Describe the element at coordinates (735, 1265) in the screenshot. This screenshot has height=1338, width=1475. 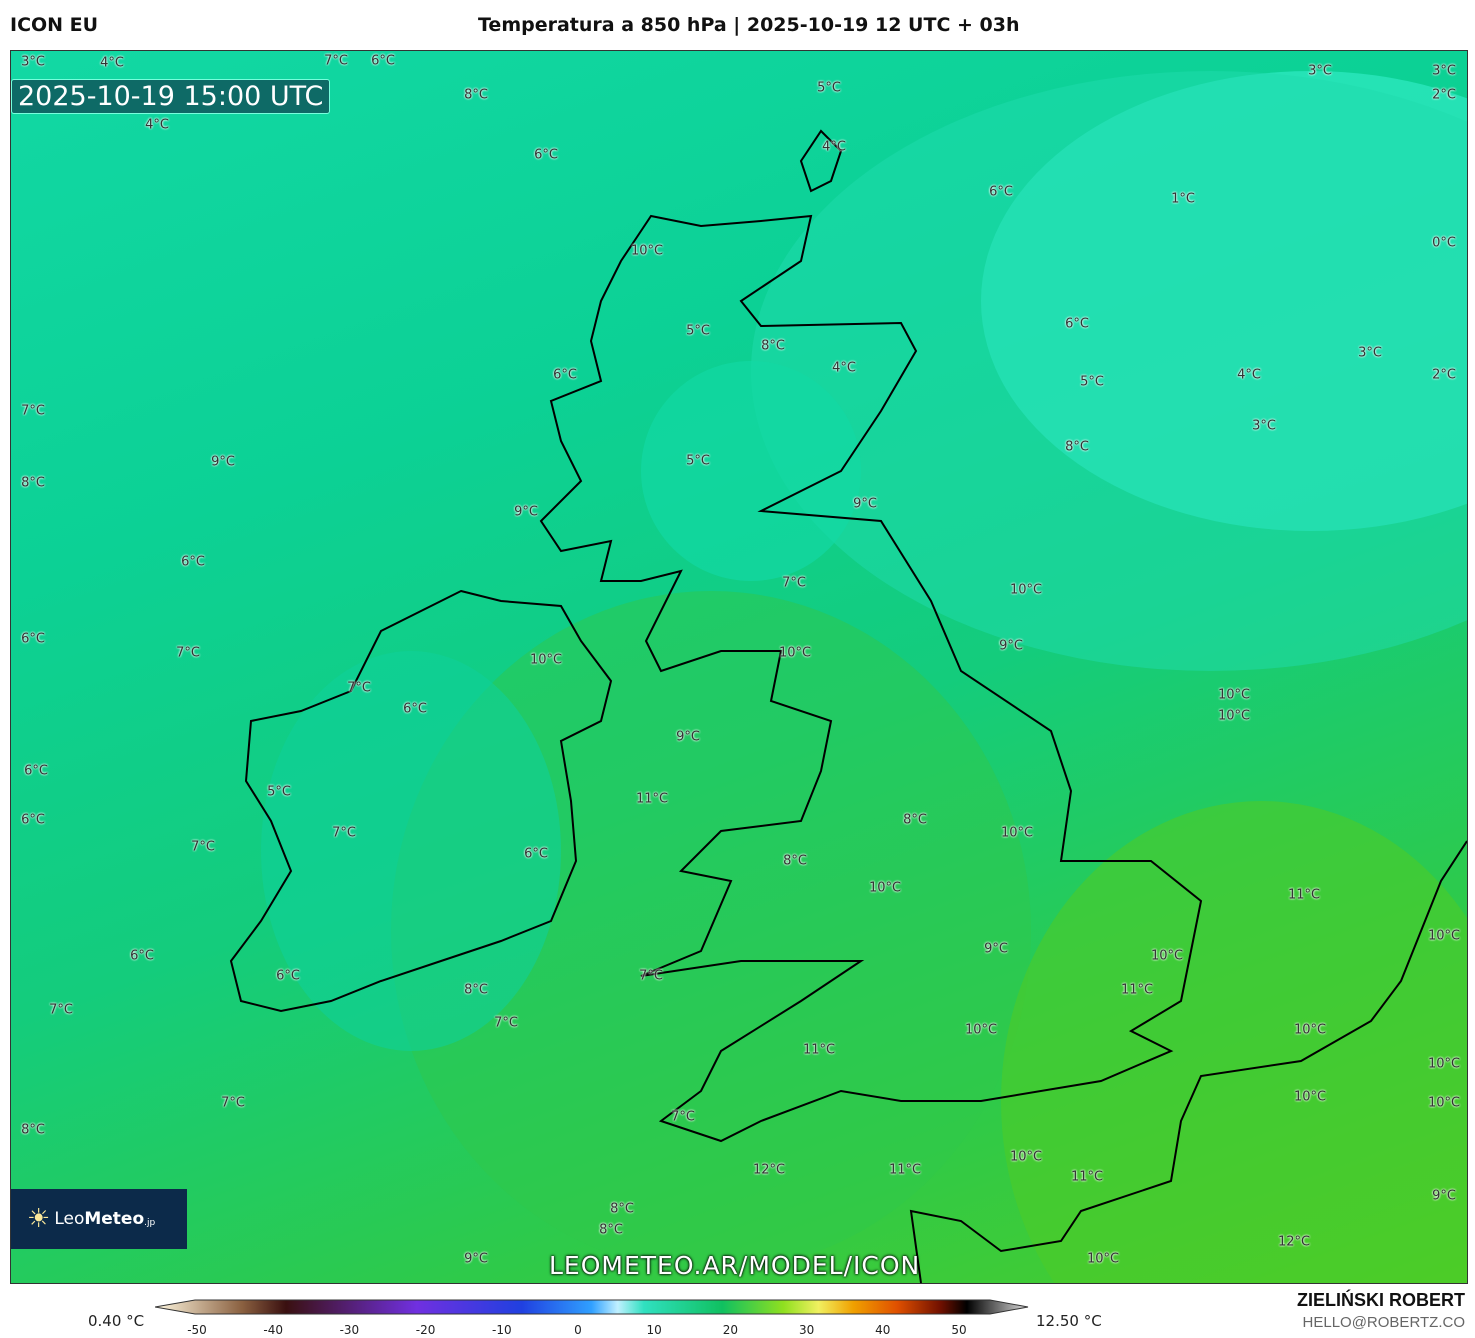
I see `watermark-url: LEOMETEO.AR/MODEL/ICON` at that location.